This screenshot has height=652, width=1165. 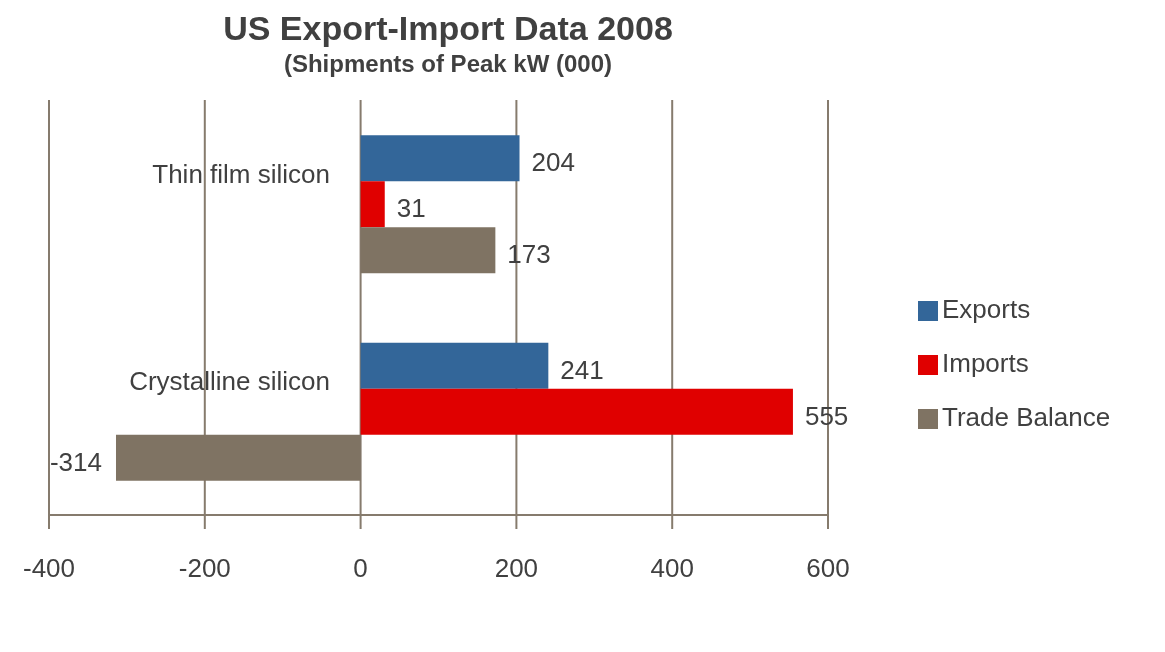 What do you see at coordinates (1026, 416) in the screenshot?
I see `legend-label: Trade Balance` at bounding box center [1026, 416].